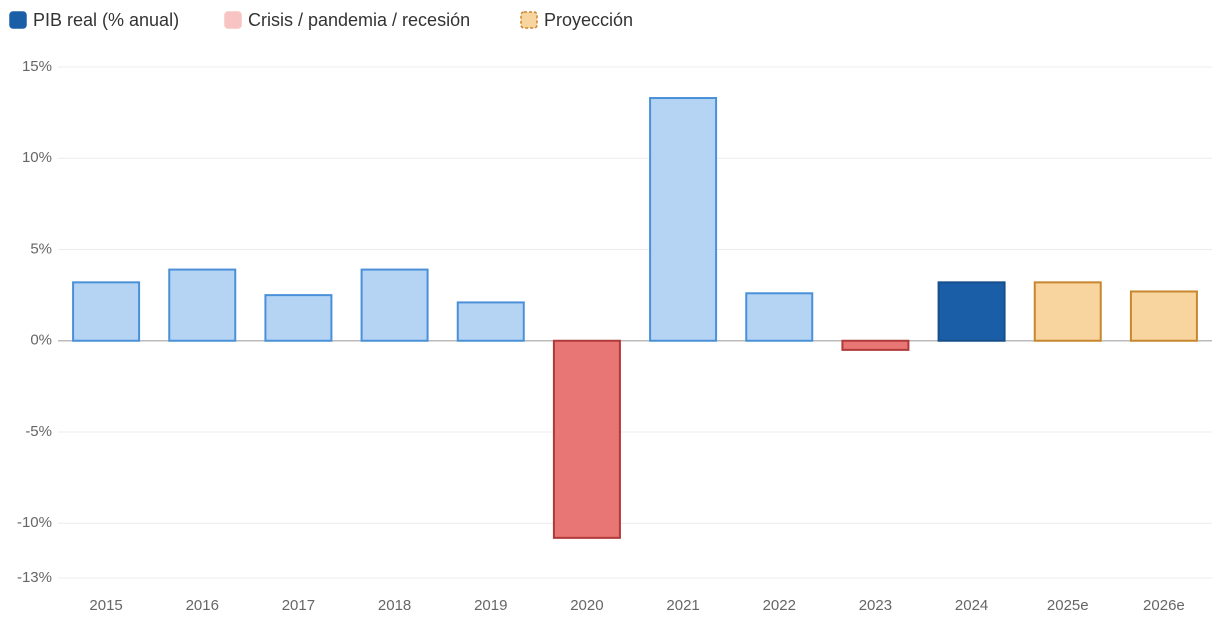  Describe the element at coordinates (298, 605) in the screenshot. I see `x-tick-label: 2017` at that location.